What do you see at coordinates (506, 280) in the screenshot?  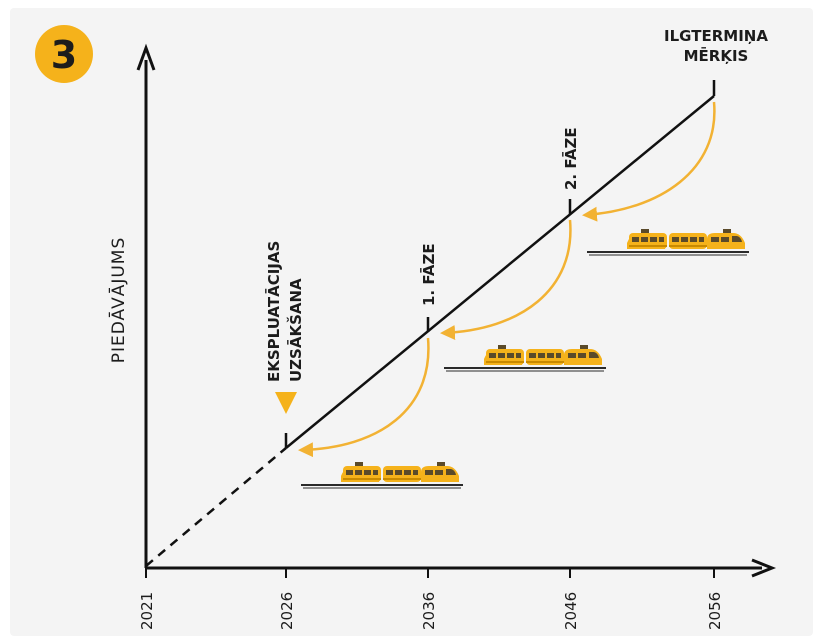 I see `curved-arrow-icon-phase2-to-phase1` at bounding box center [506, 280].